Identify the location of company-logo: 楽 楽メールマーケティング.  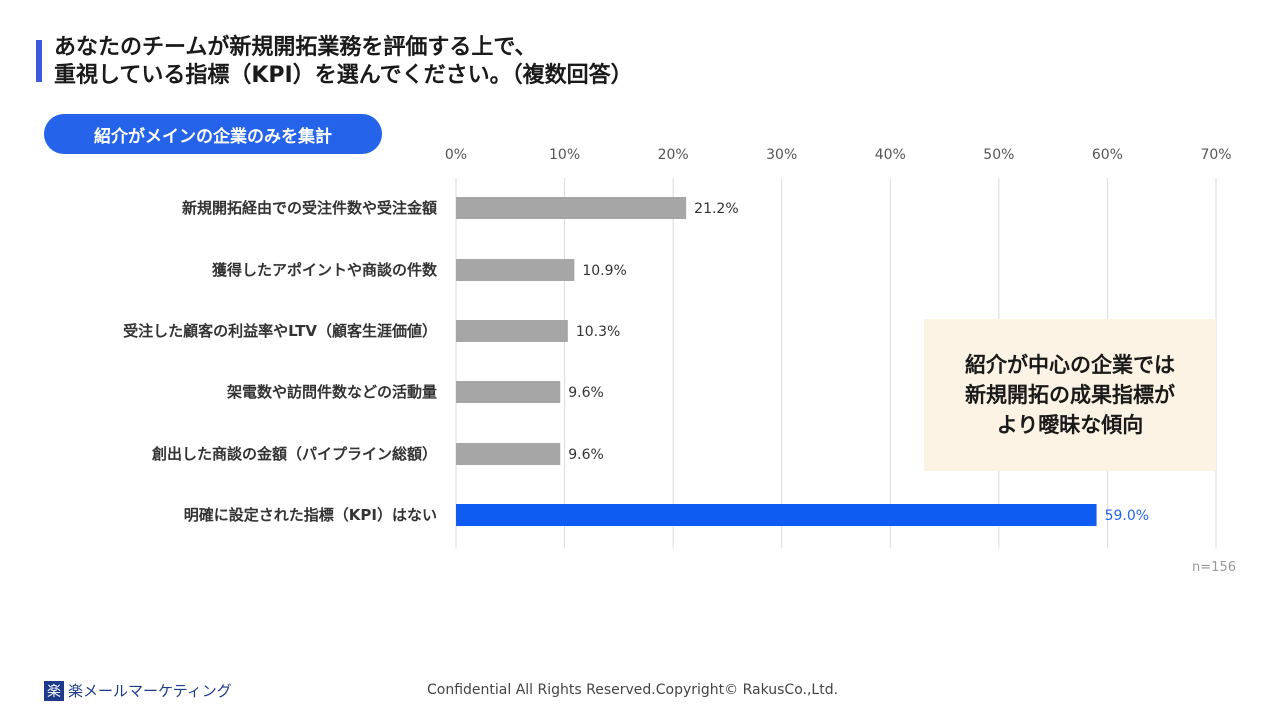
(138, 690).